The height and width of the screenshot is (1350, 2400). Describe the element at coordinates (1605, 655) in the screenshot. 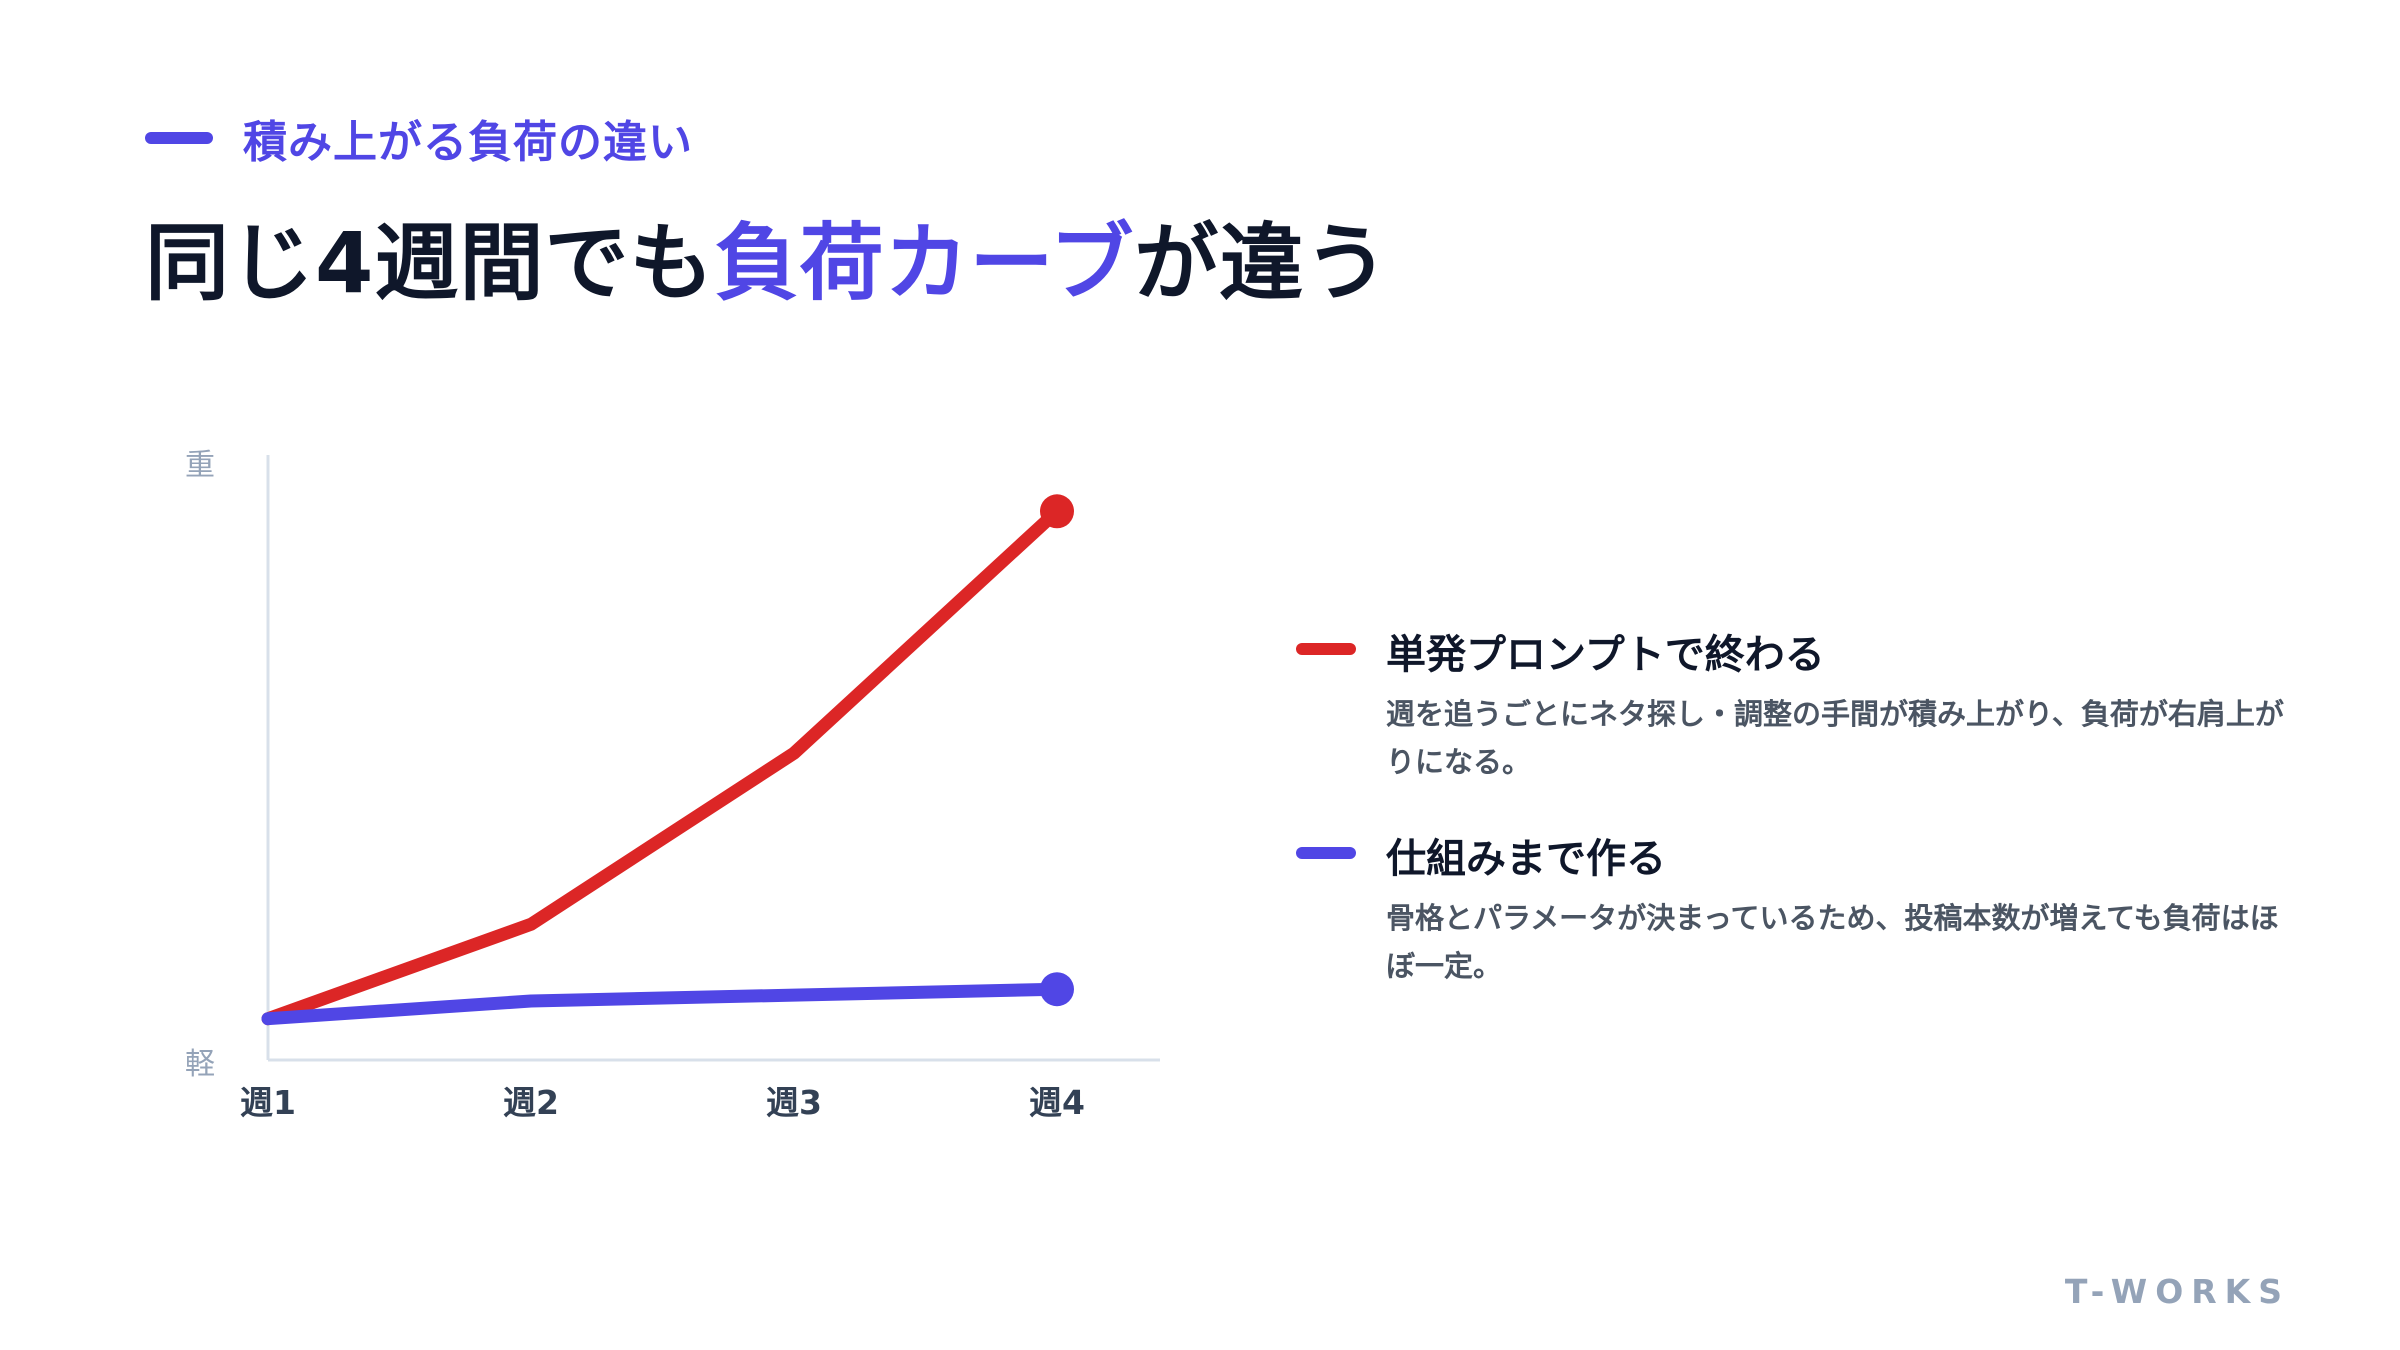

I see `legend-title-red: 単発プロンプトで終わる` at that location.